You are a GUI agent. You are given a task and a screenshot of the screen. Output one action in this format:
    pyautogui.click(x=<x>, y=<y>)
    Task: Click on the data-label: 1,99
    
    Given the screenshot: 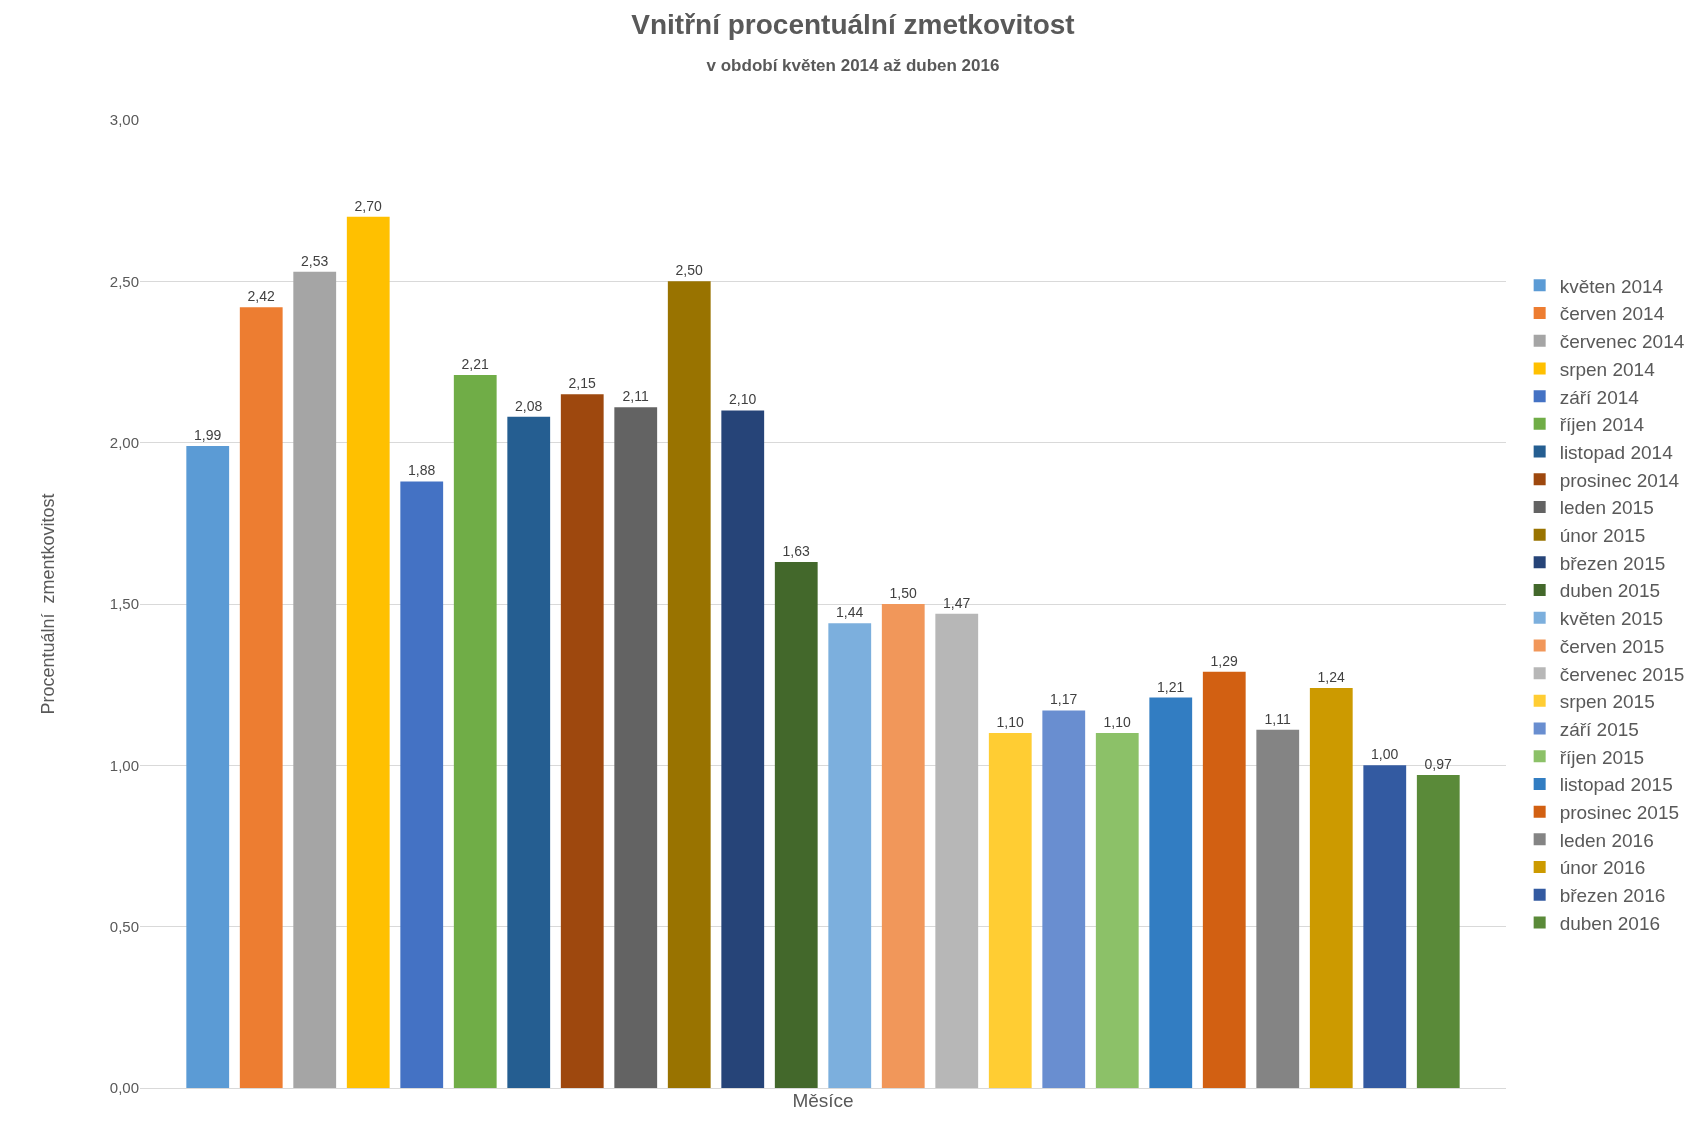 What is the action you would take?
    pyautogui.click(x=208, y=434)
    